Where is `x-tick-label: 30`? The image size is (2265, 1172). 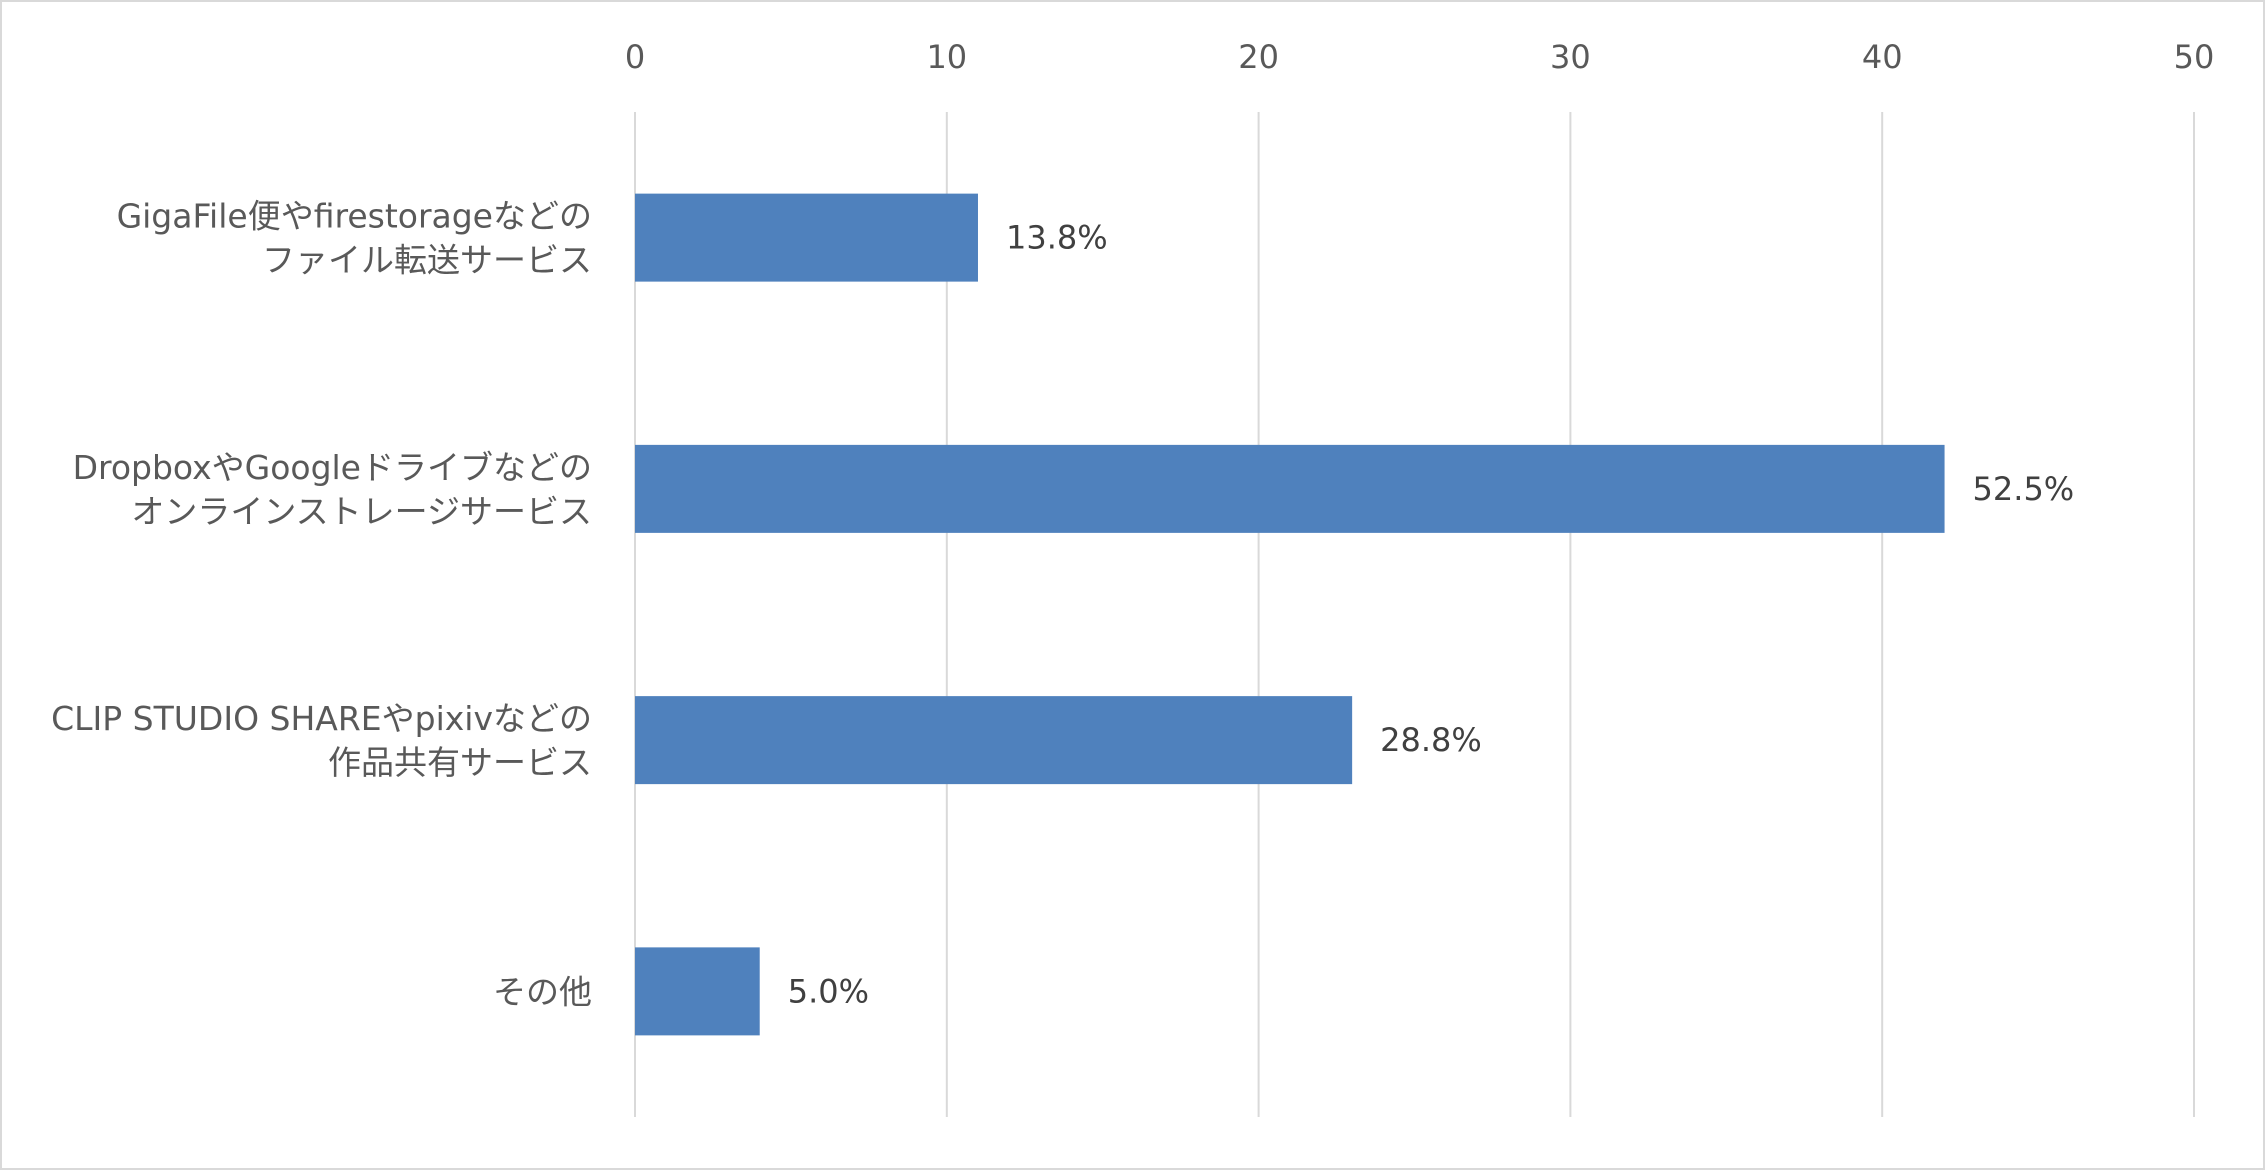
x-tick-label: 30 is located at coordinates (1570, 57).